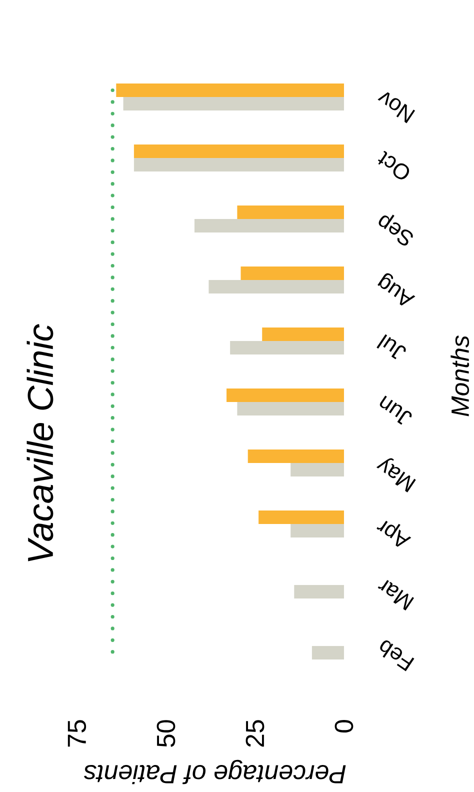 The image size is (474, 792). Describe the element at coordinates (396, 410) in the screenshot. I see `y-tick-label: Jun` at that location.